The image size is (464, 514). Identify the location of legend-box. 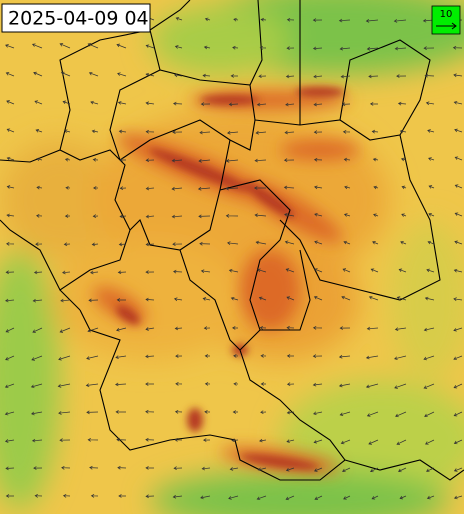
(446, 20).